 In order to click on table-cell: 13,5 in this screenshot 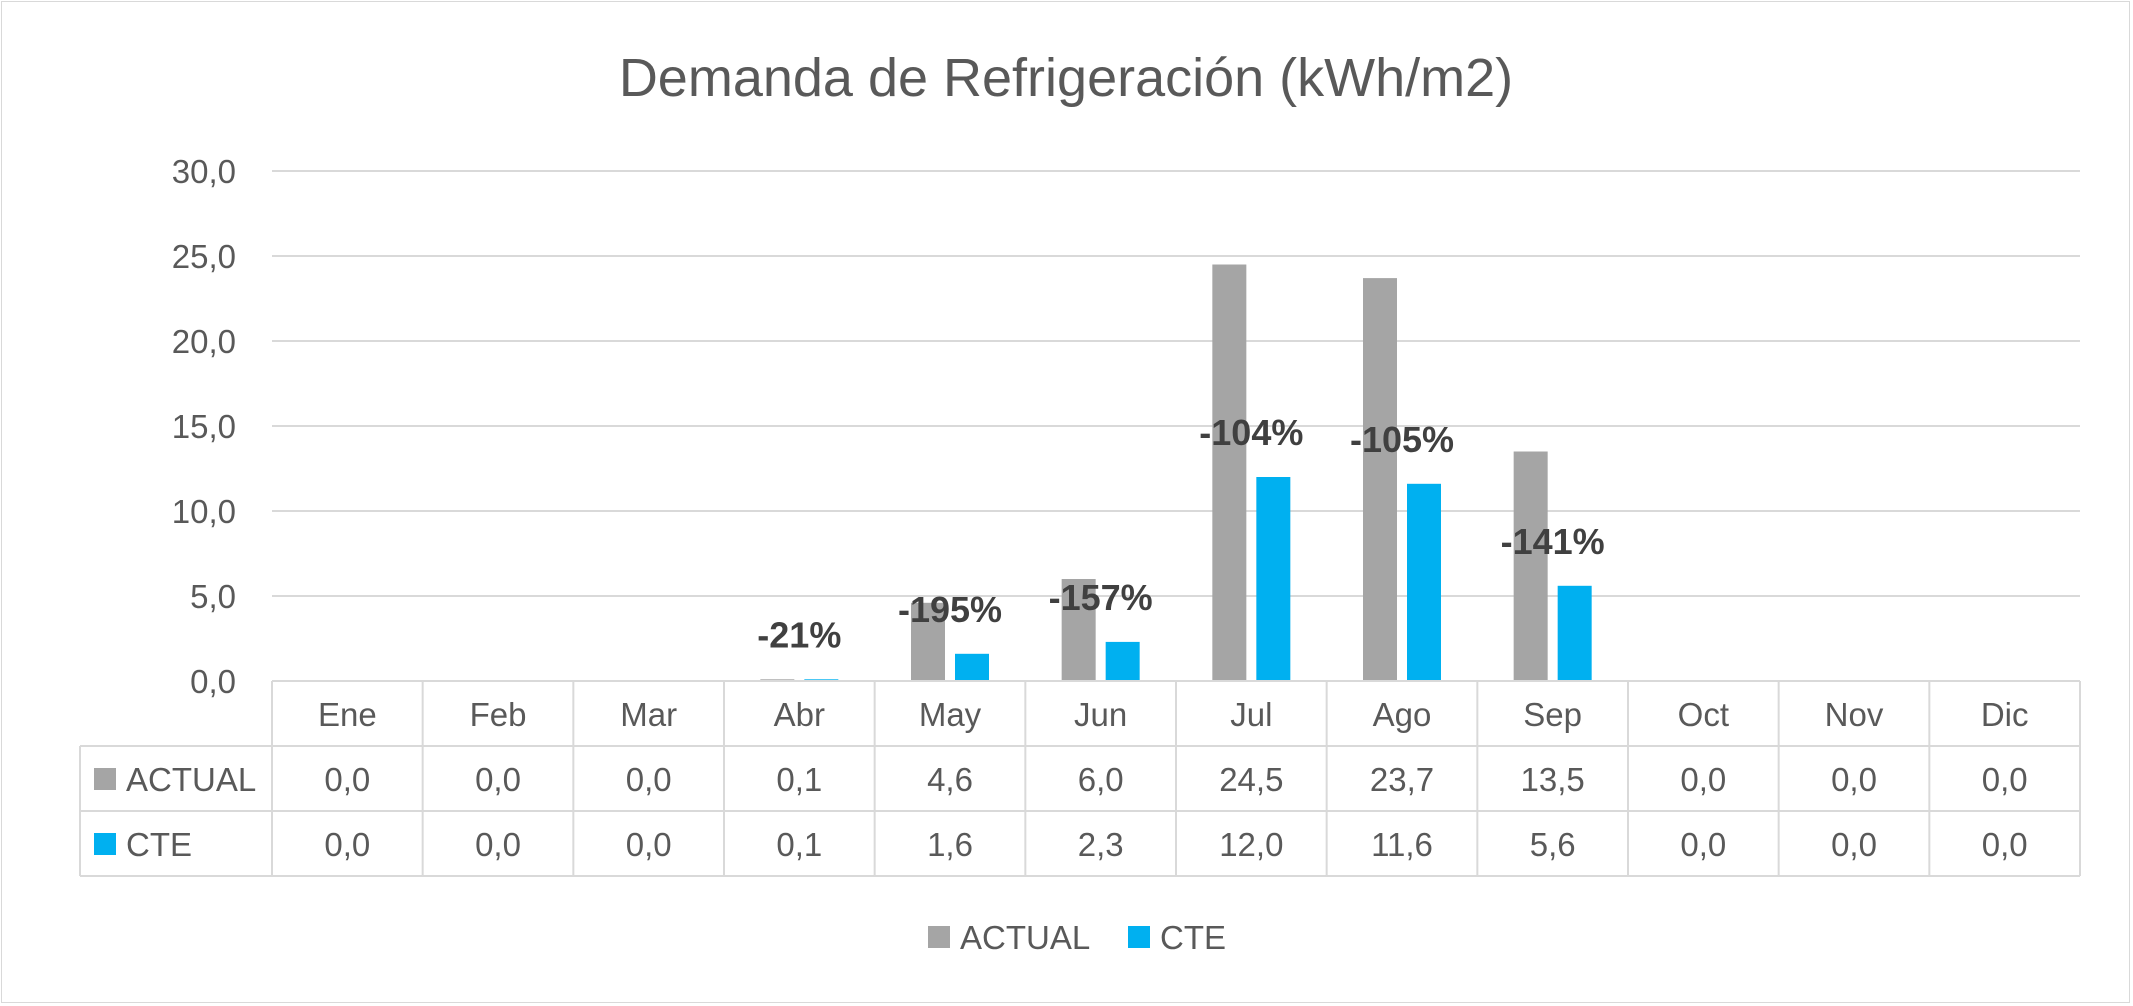, I will do `click(1553, 779)`.